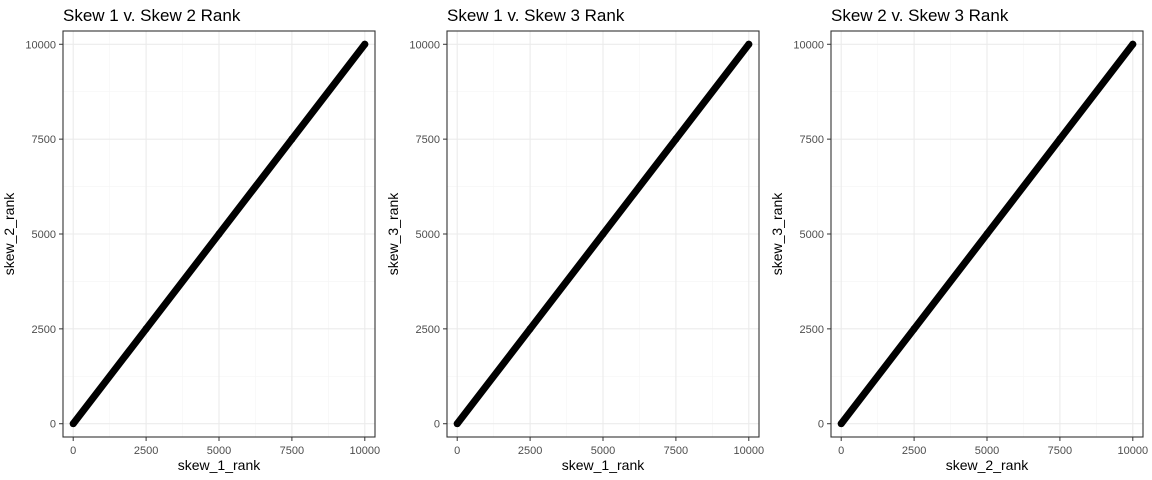  I want to click on x-axis-title: skew_2_rank, so click(987, 465).